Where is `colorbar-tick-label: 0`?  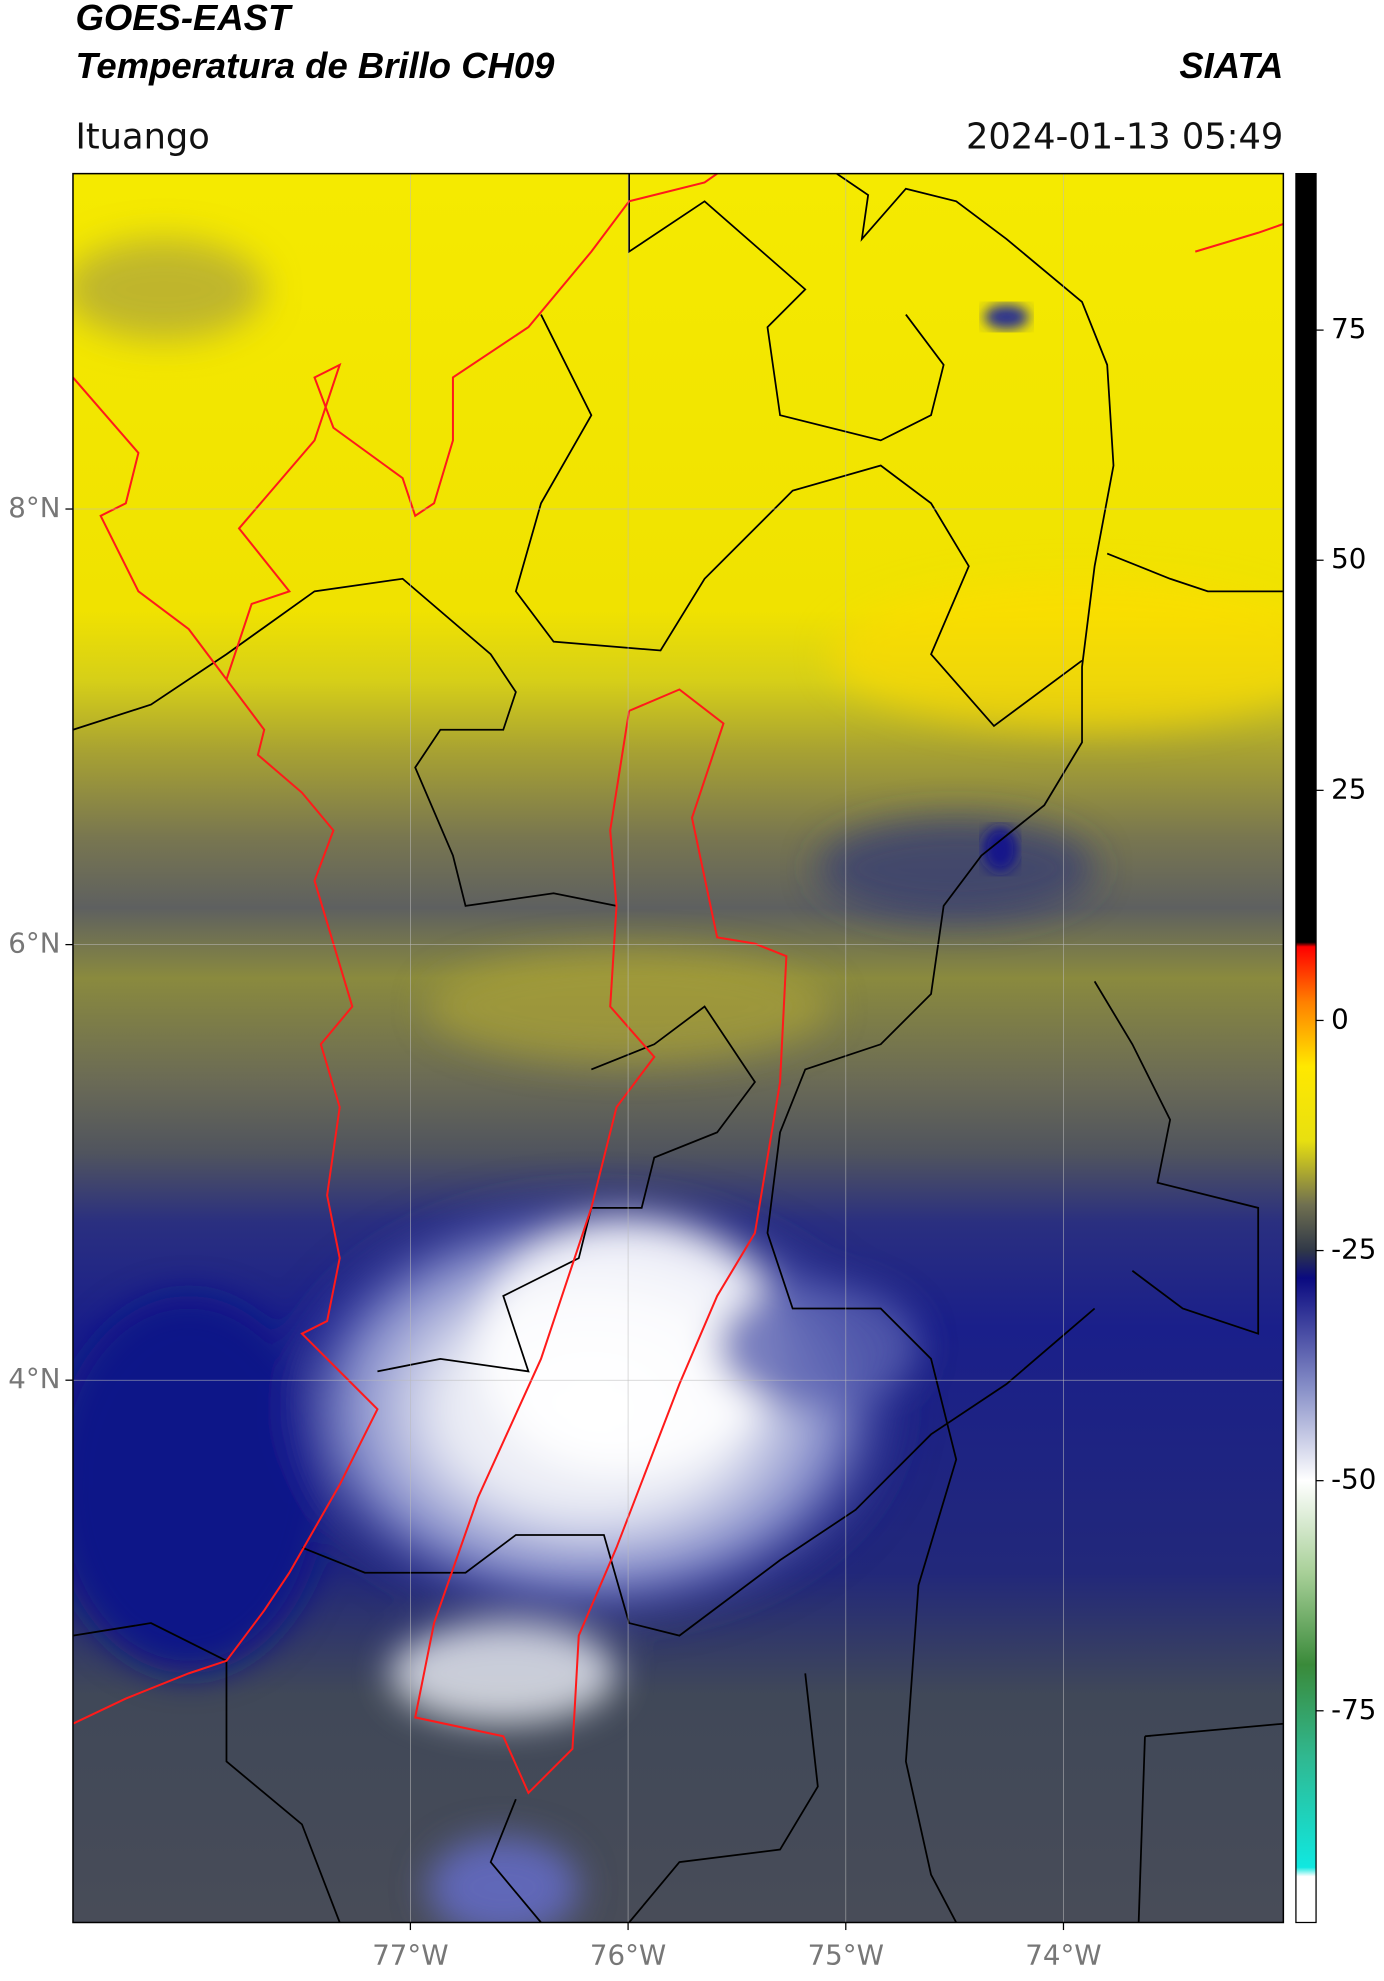
colorbar-tick-label: 0 is located at coordinates (1340, 1018).